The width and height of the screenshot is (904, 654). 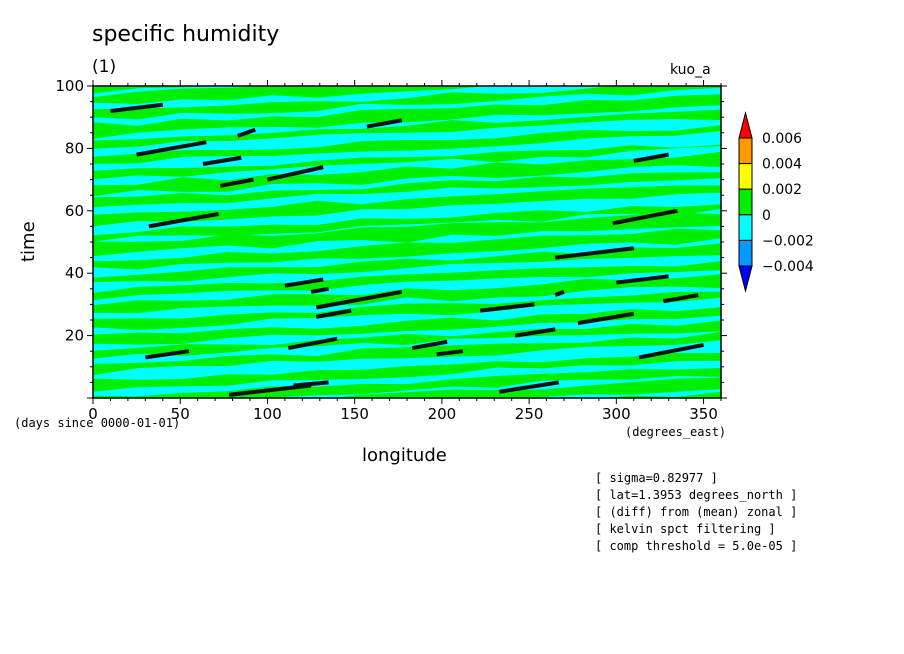 I want to click on colorbar-label: 0, so click(x=766, y=216).